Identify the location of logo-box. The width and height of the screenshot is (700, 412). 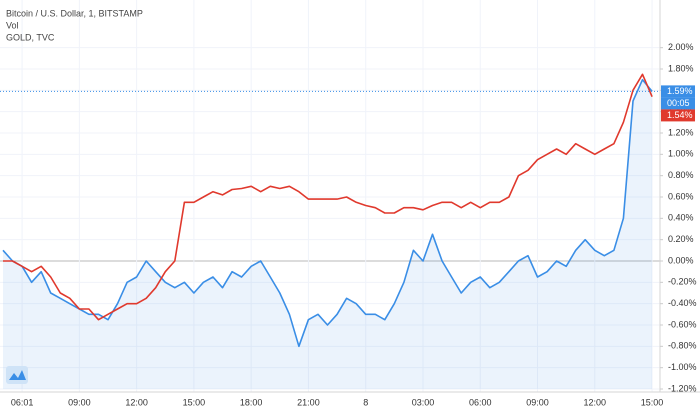
(17, 375).